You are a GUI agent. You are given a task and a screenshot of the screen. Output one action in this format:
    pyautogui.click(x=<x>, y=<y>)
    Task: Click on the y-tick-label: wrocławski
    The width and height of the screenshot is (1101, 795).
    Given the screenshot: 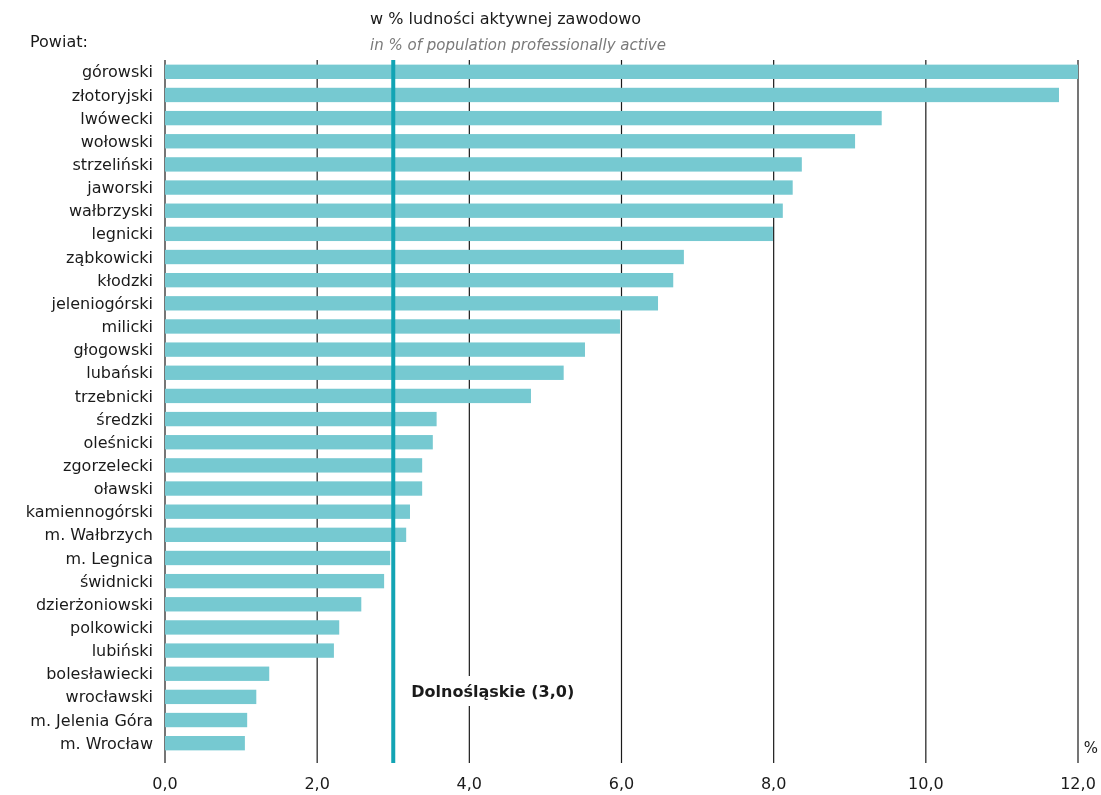 What is the action you would take?
    pyautogui.click(x=109, y=697)
    